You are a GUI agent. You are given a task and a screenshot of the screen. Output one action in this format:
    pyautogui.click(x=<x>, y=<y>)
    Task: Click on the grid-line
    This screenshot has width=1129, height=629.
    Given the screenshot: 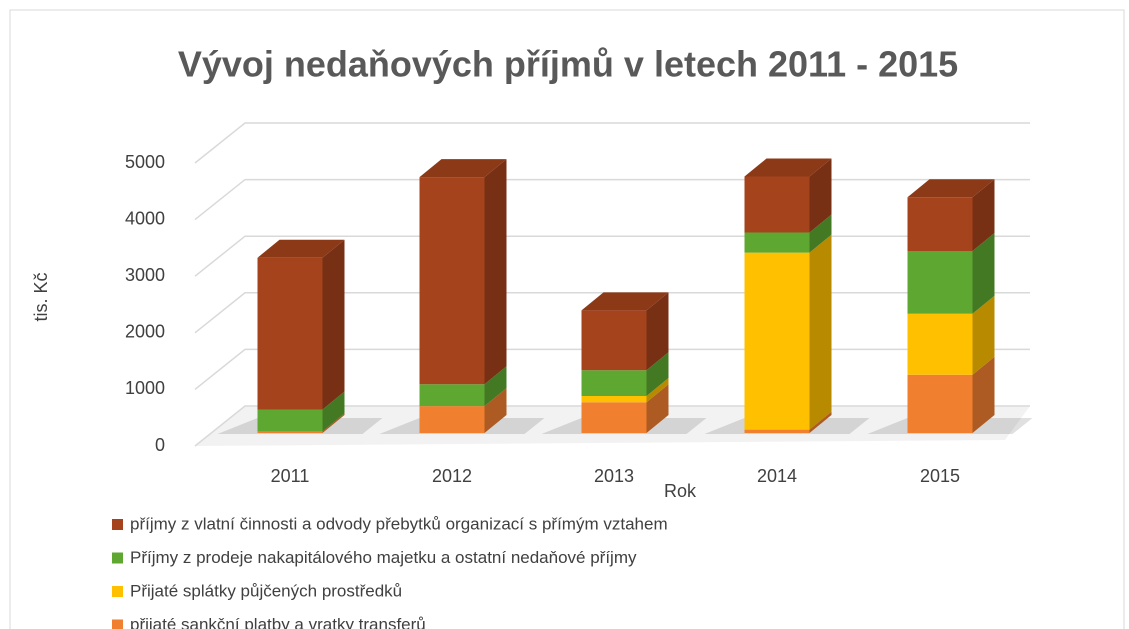 What is the action you would take?
    pyautogui.click(x=612, y=143)
    